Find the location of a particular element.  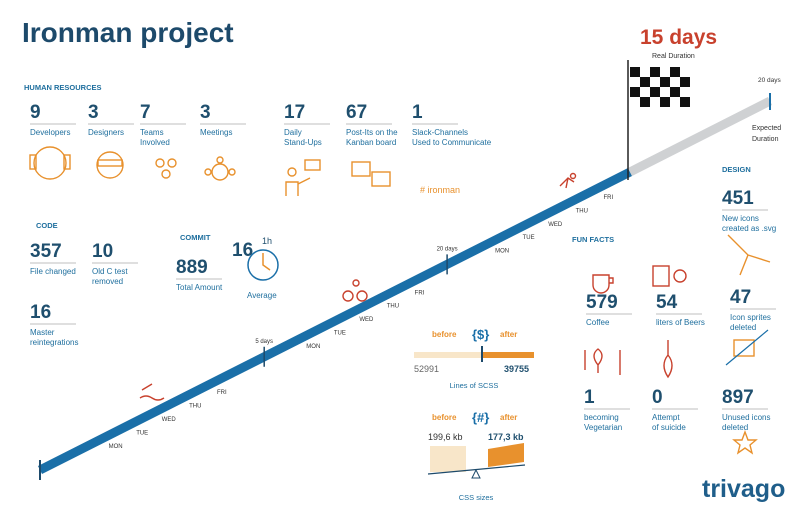

seesaw is located at coordinates (476, 469).